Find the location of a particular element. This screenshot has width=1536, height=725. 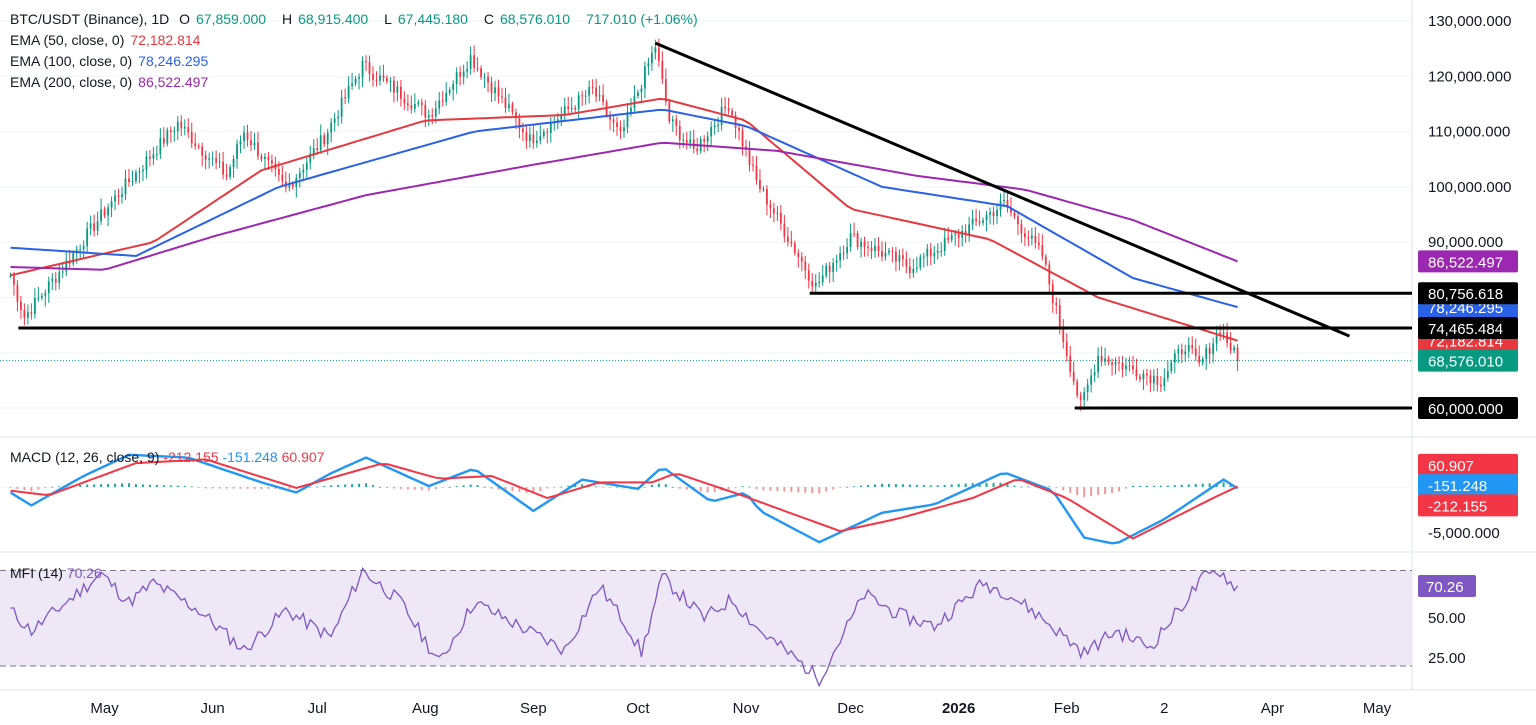

ema200-line is located at coordinates (624, 206).